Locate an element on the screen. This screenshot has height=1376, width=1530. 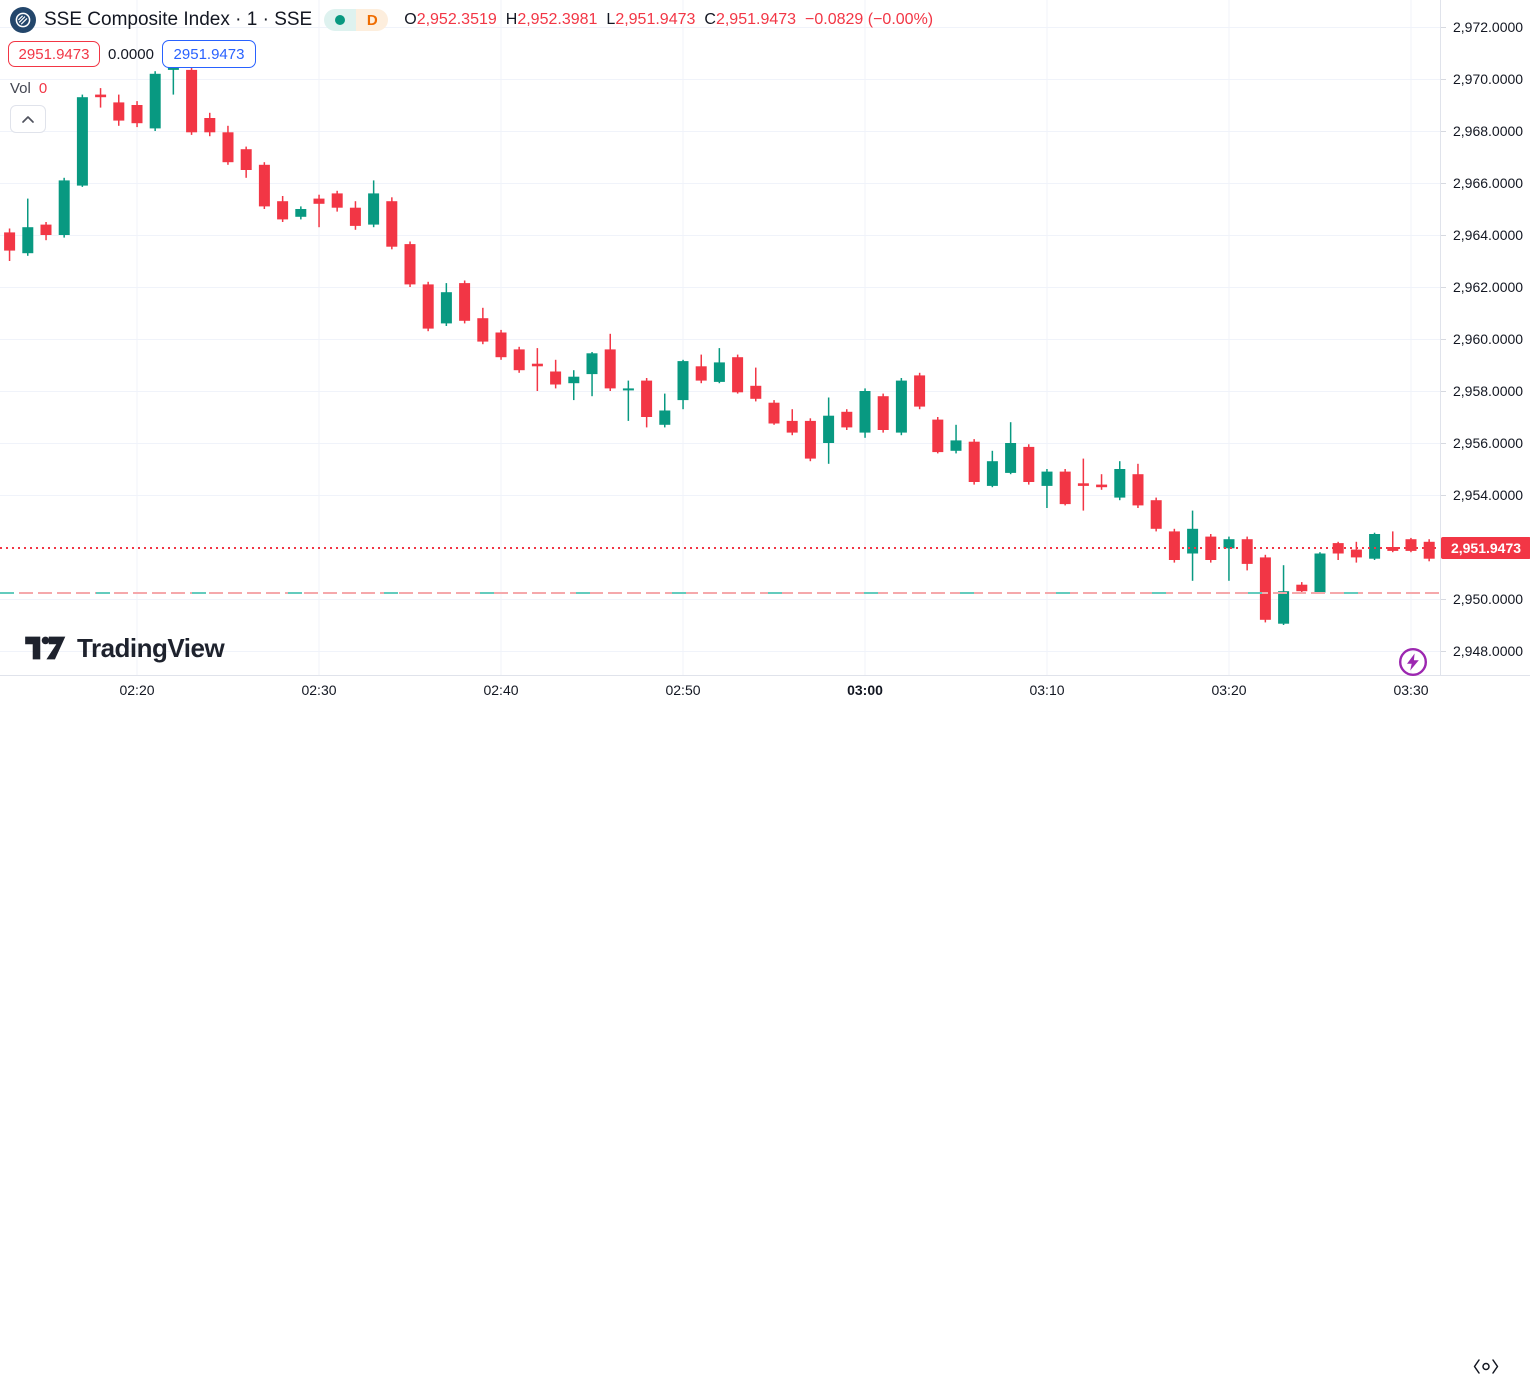
time-tick-label: 02:50 is located at coordinates (683, 690).